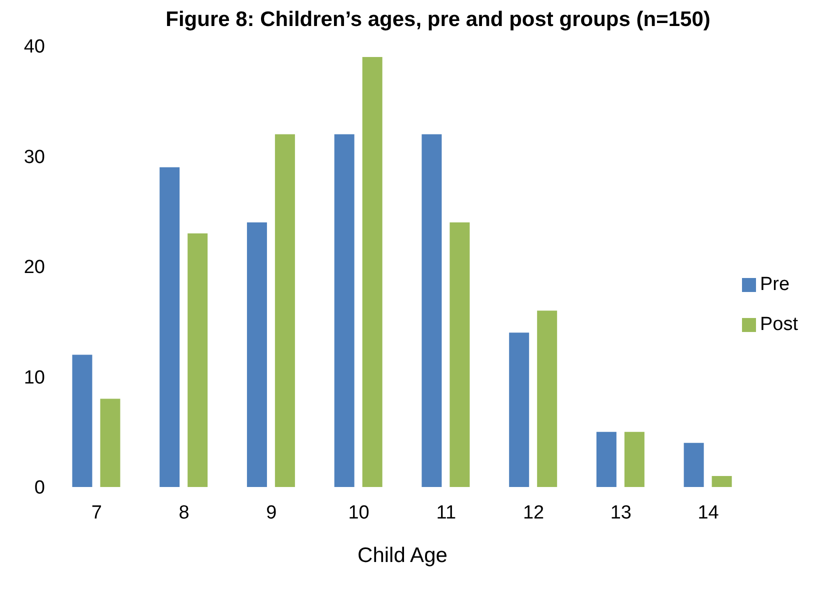 This screenshot has width=828, height=590. Describe the element at coordinates (34, 157) in the screenshot. I see `y-tick-label: 30` at that location.